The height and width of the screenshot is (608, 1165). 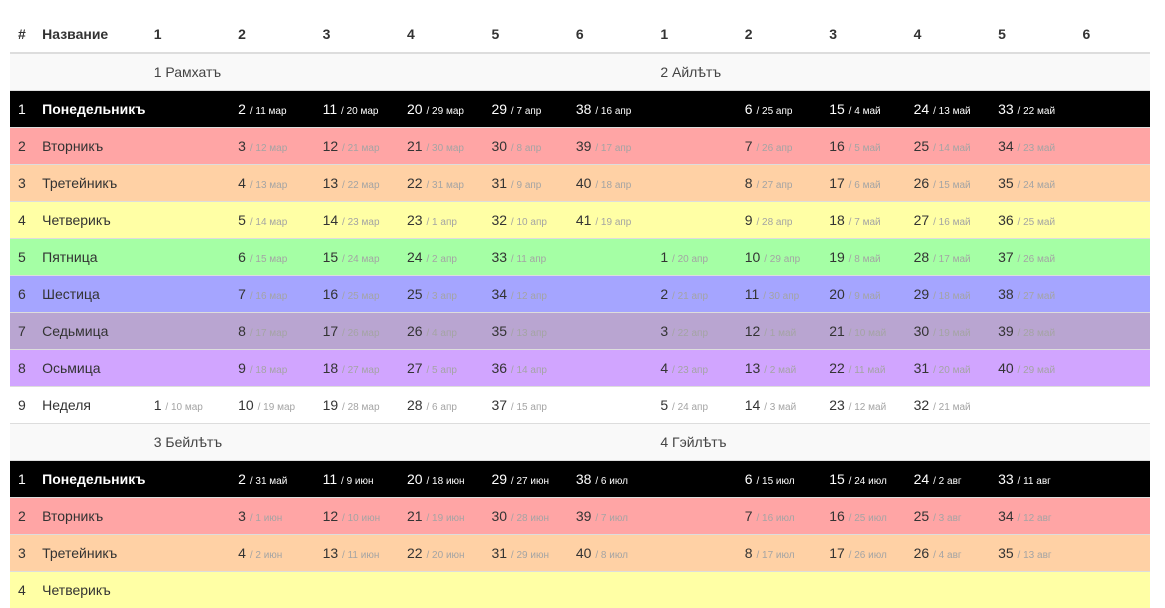 What do you see at coordinates (529, 407) in the screenshot?
I see `gregorian-date: / 15 апр` at bounding box center [529, 407].